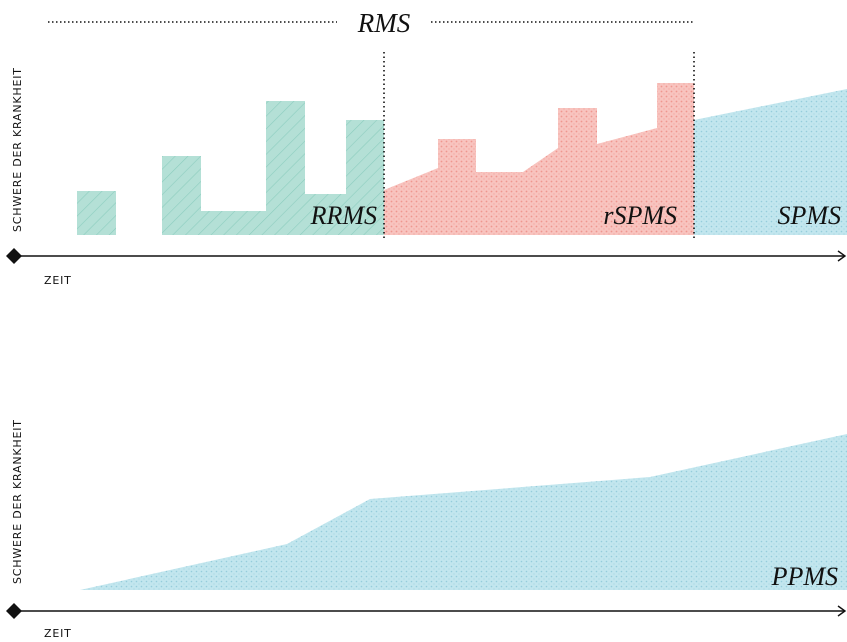 The image size is (847, 642). I want to click on top-y-axis-label: SCHWERE DER KRANKHEIT, so click(17, 149).